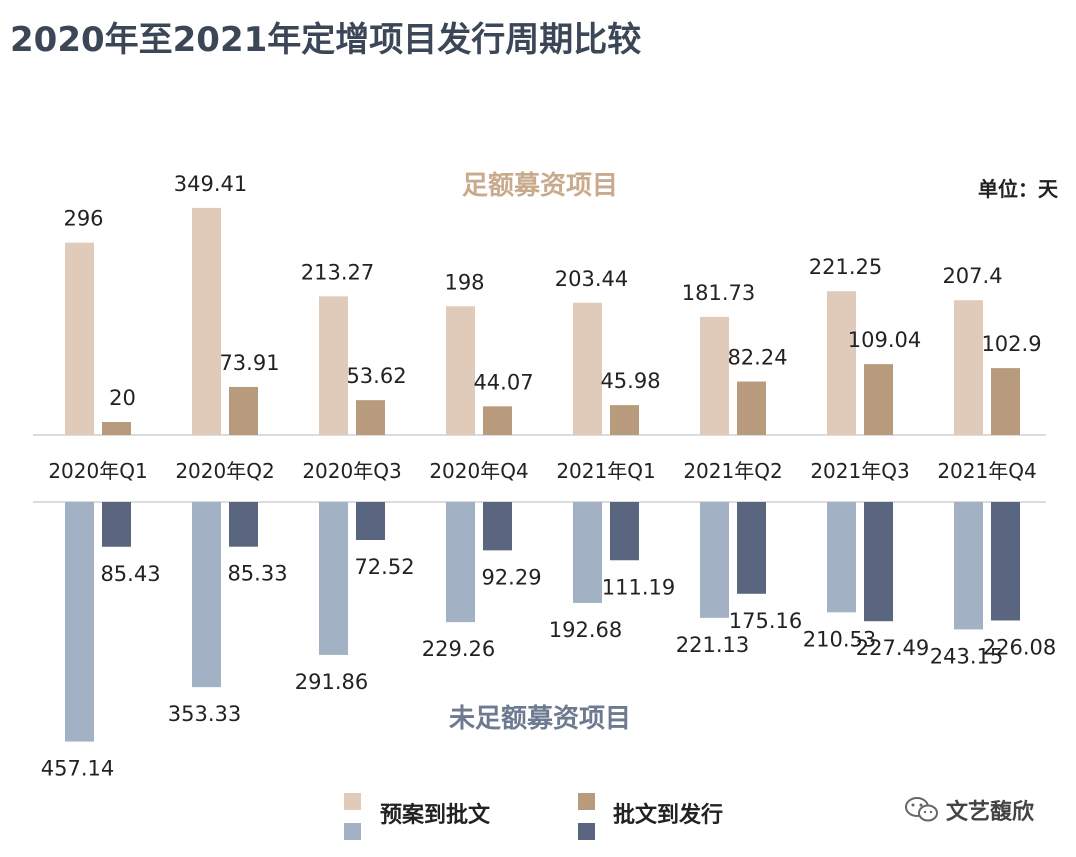  Describe the element at coordinates (351, 471) in the screenshot. I see `x-tick-label: 2020年Q3` at that location.